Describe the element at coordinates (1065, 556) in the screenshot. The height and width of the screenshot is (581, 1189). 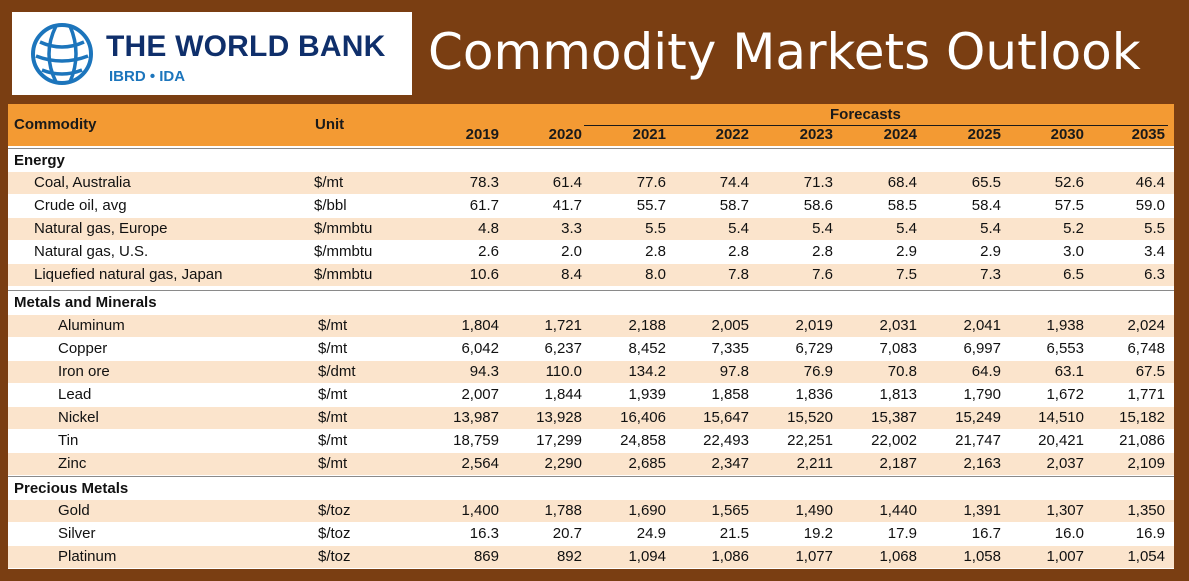
I see `value-cell: 1,007` at that location.